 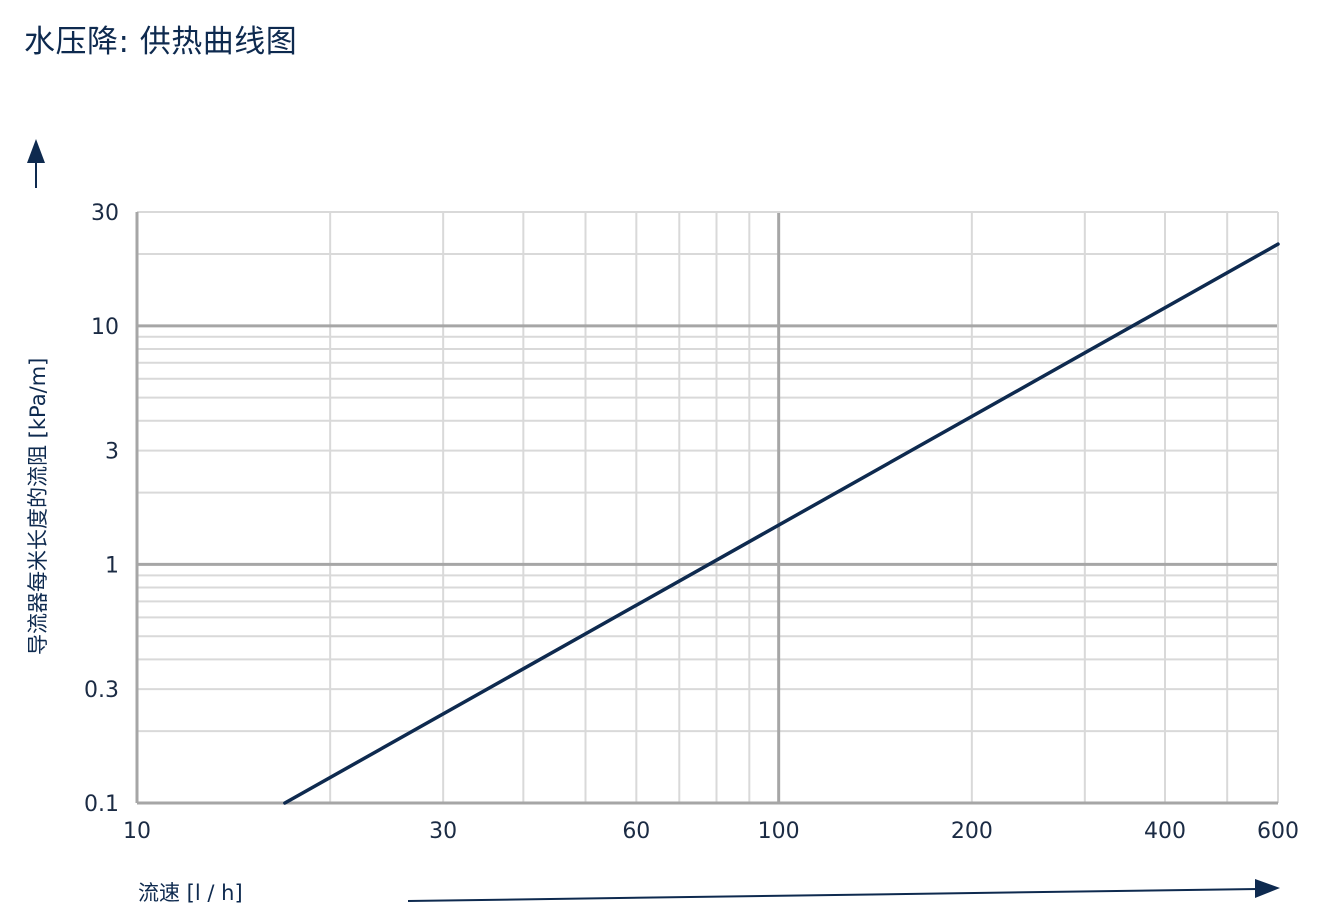 I want to click on x-axis-arrow, so click(x=833, y=895).